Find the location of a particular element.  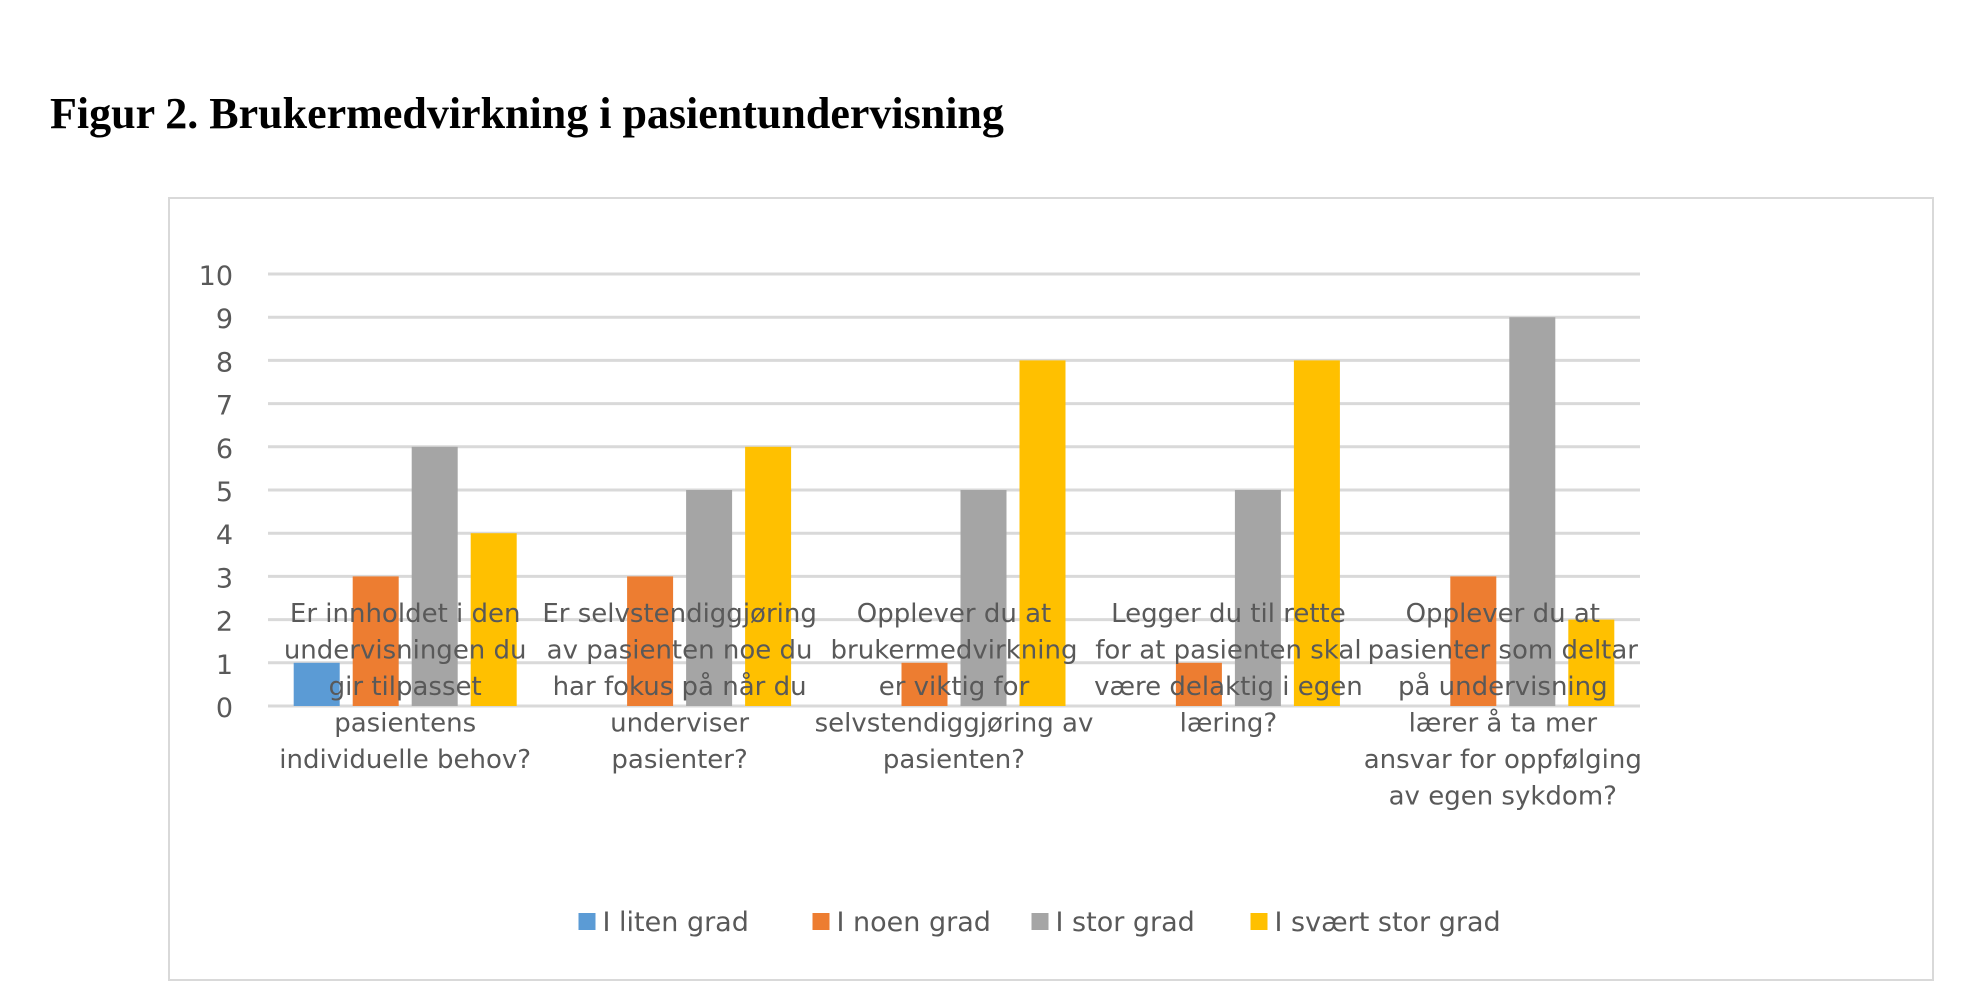

y-tick-label: 9 is located at coordinates (224, 319).